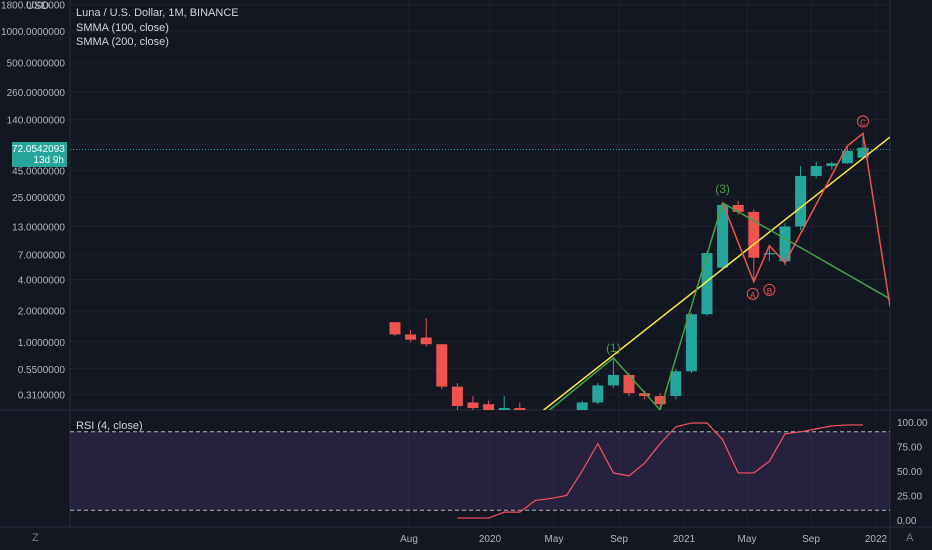 This screenshot has width=932, height=550. I want to click on rsi-band-fill, so click(480, 471).